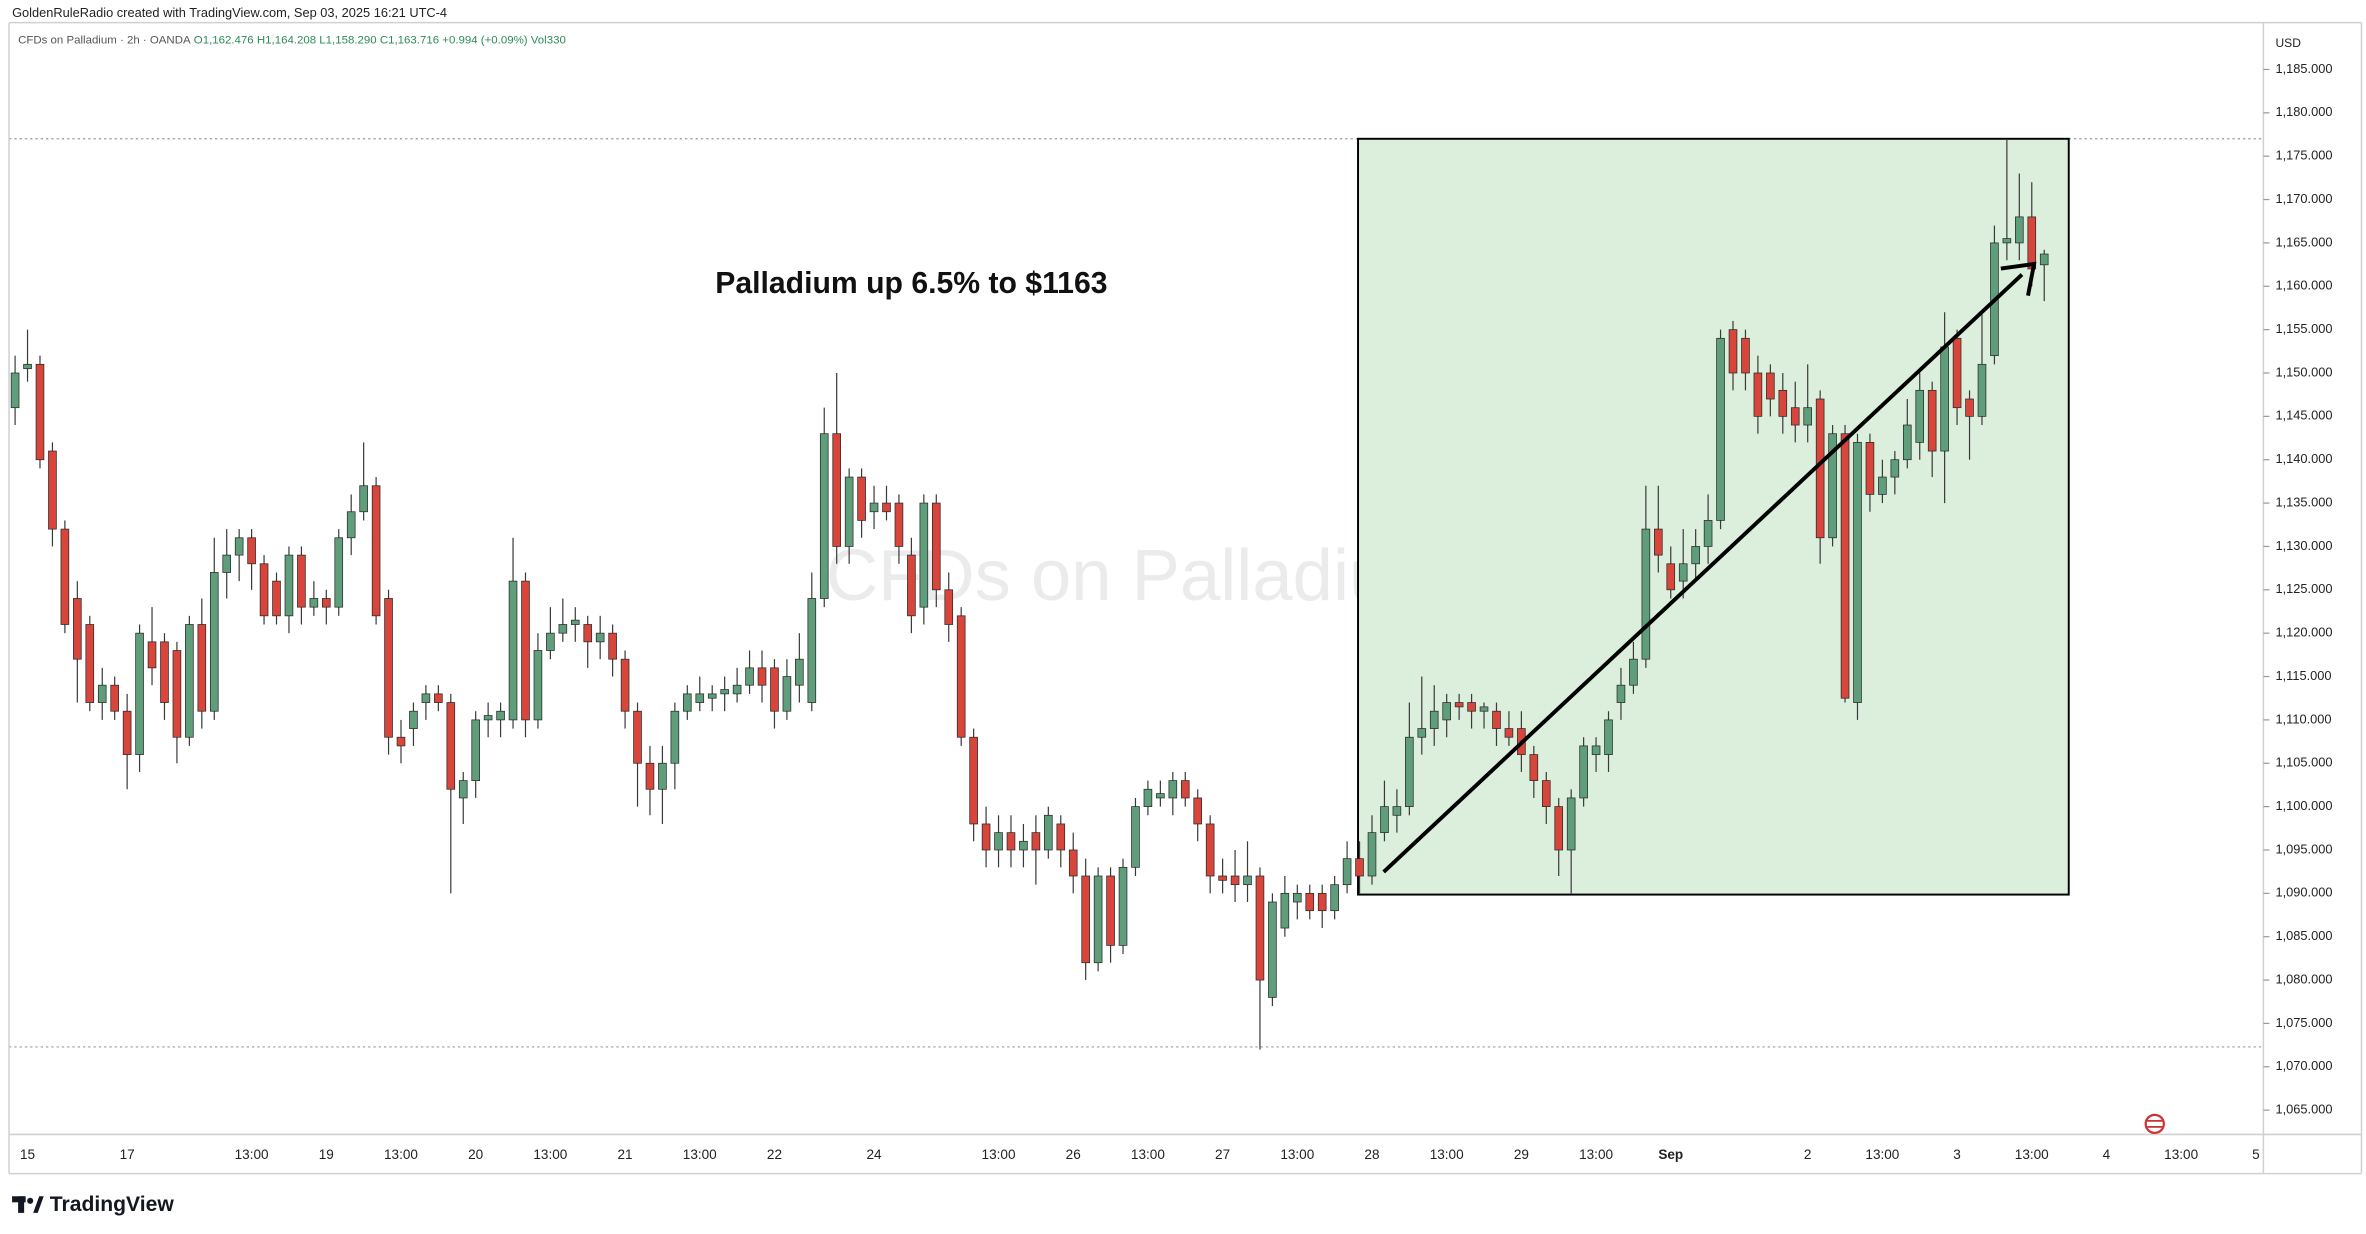 Image resolution: width=2366 pixels, height=1234 pixels. What do you see at coordinates (2303, 632) in the screenshot?
I see `y-tick-label: 1,120.000` at bounding box center [2303, 632].